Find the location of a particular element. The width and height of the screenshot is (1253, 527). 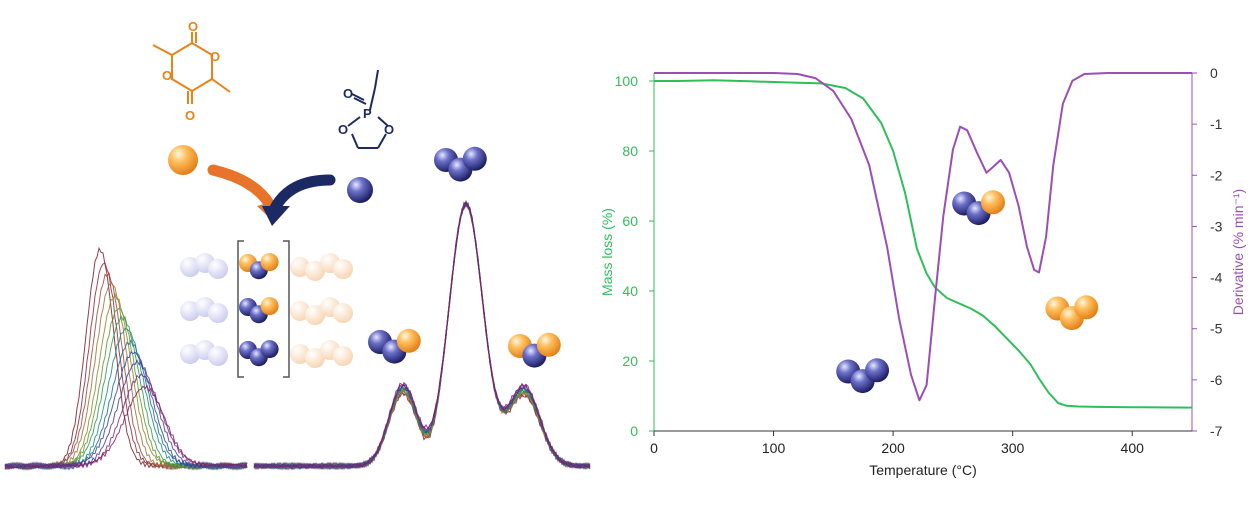

y2-tick-label: -6 is located at coordinates (1216, 380).